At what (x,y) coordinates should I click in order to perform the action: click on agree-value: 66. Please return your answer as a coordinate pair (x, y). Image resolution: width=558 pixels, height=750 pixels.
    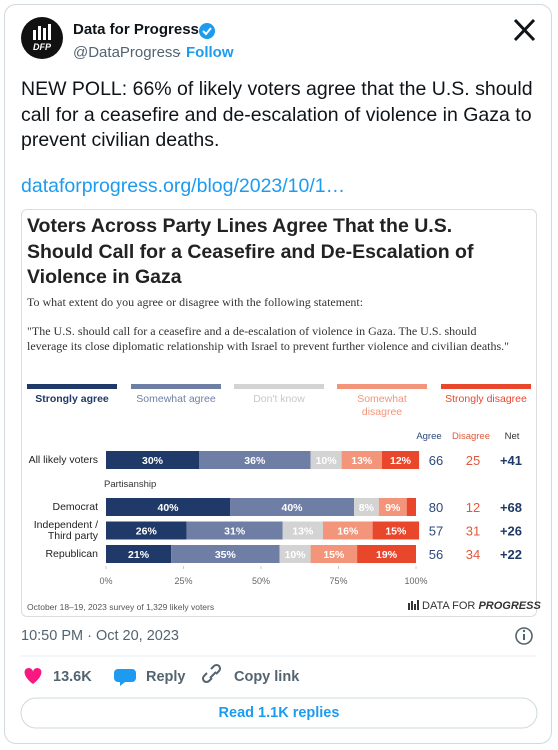
    Looking at the image, I should click on (436, 460).